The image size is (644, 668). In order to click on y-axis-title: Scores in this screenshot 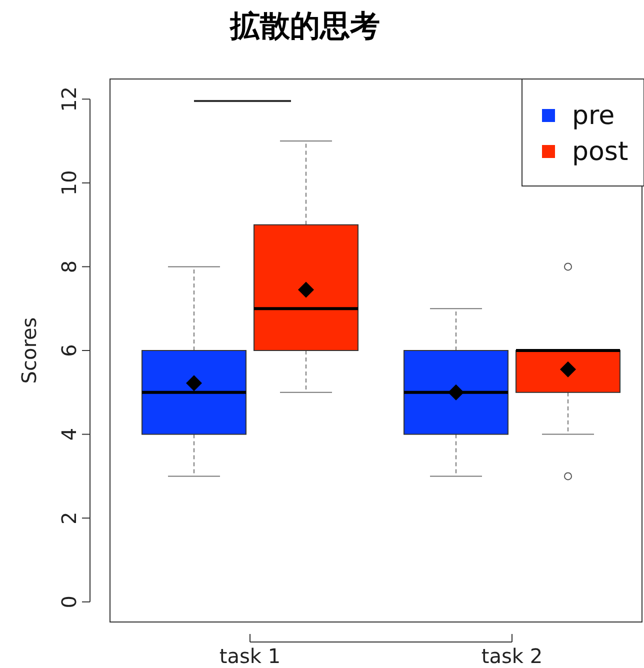, I will do `click(29, 350)`.